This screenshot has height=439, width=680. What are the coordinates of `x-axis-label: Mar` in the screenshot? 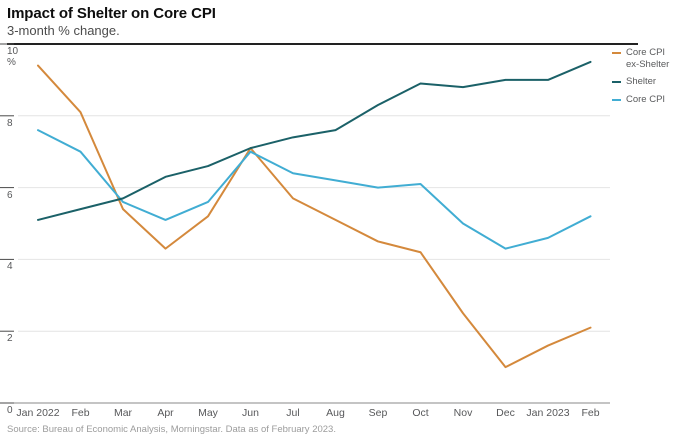 It's located at (123, 413).